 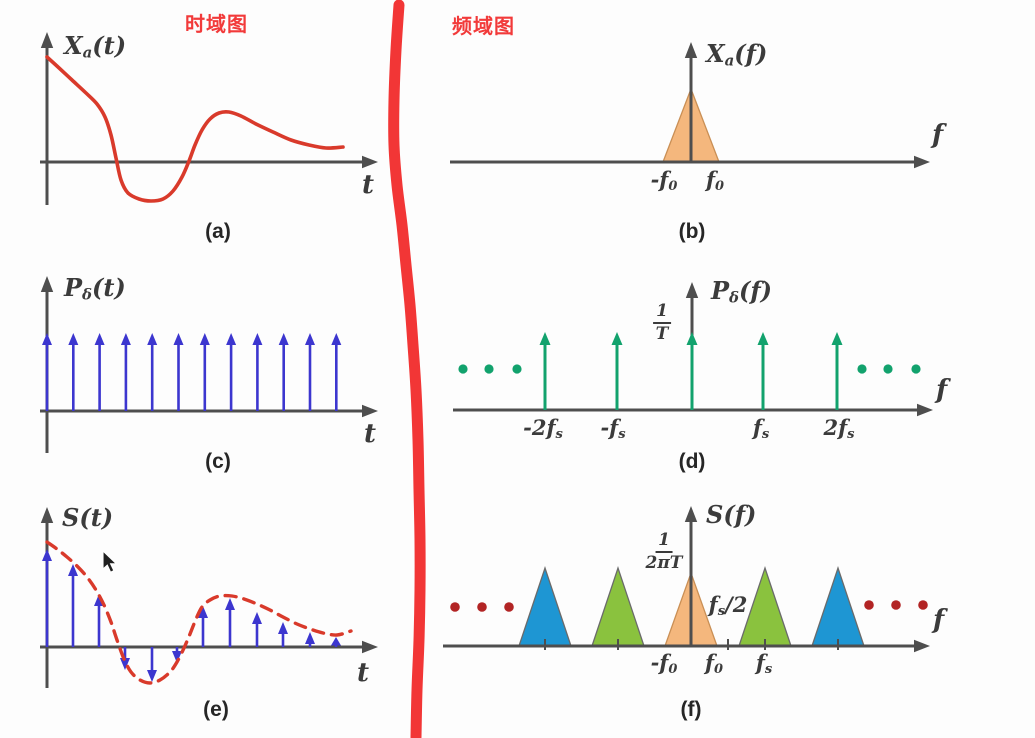 I want to click on axis-letter-t-e: t, so click(x=363, y=673).